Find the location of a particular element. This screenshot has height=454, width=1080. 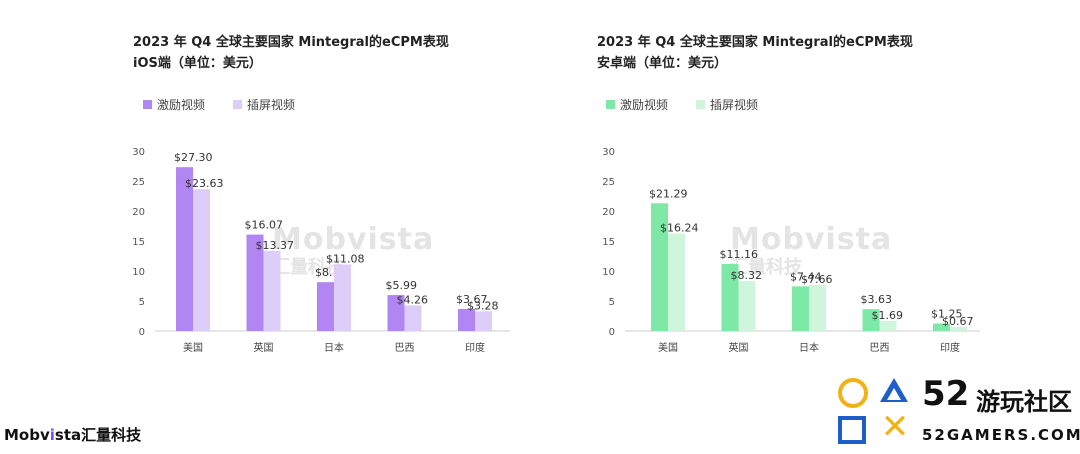

data-label: $0.67 is located at coordinates (958, 321).